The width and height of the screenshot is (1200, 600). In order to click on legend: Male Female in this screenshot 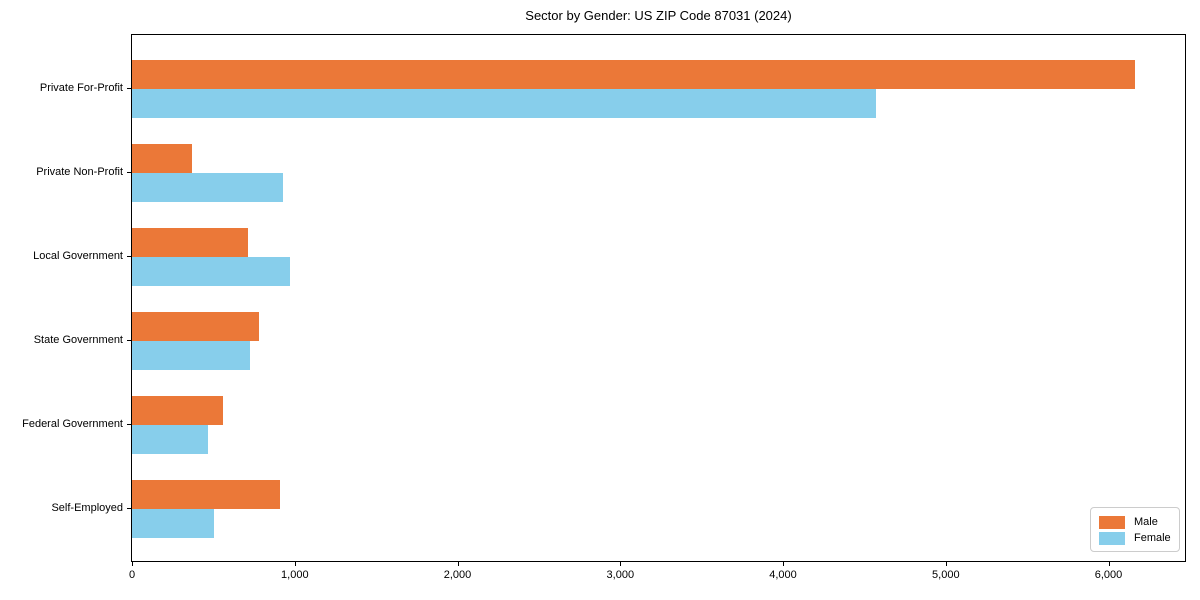, I will do `click(1135, 529)`.